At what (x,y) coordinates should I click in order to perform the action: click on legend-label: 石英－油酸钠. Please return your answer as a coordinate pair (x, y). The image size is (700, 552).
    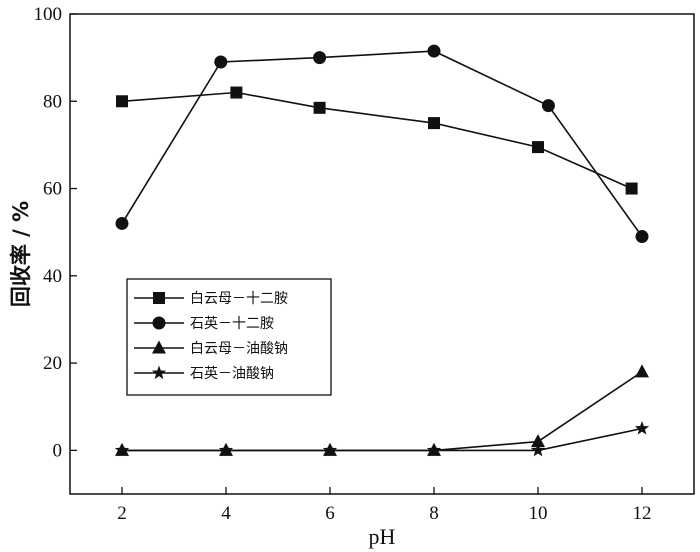
    Looking at the image, I should click on (232, 373).